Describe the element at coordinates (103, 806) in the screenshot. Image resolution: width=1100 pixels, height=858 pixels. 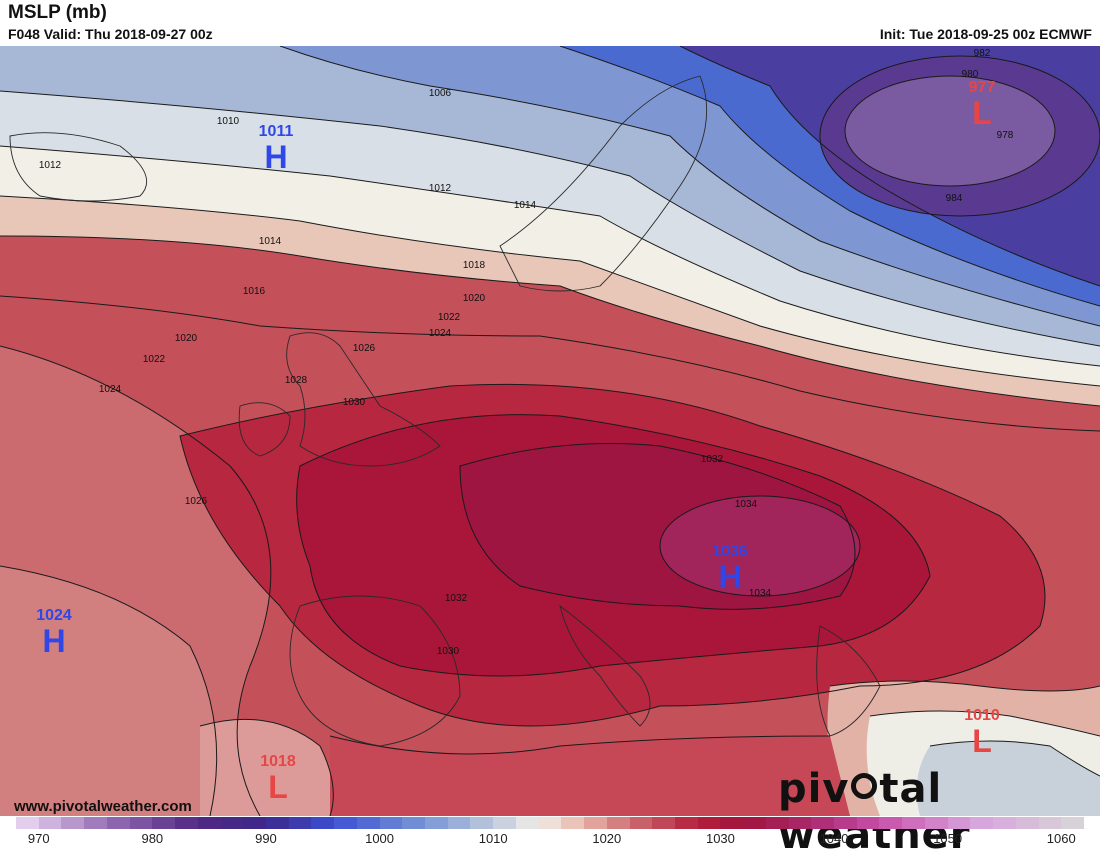
I see `website-label: www.pivotalweather.com` at that location.